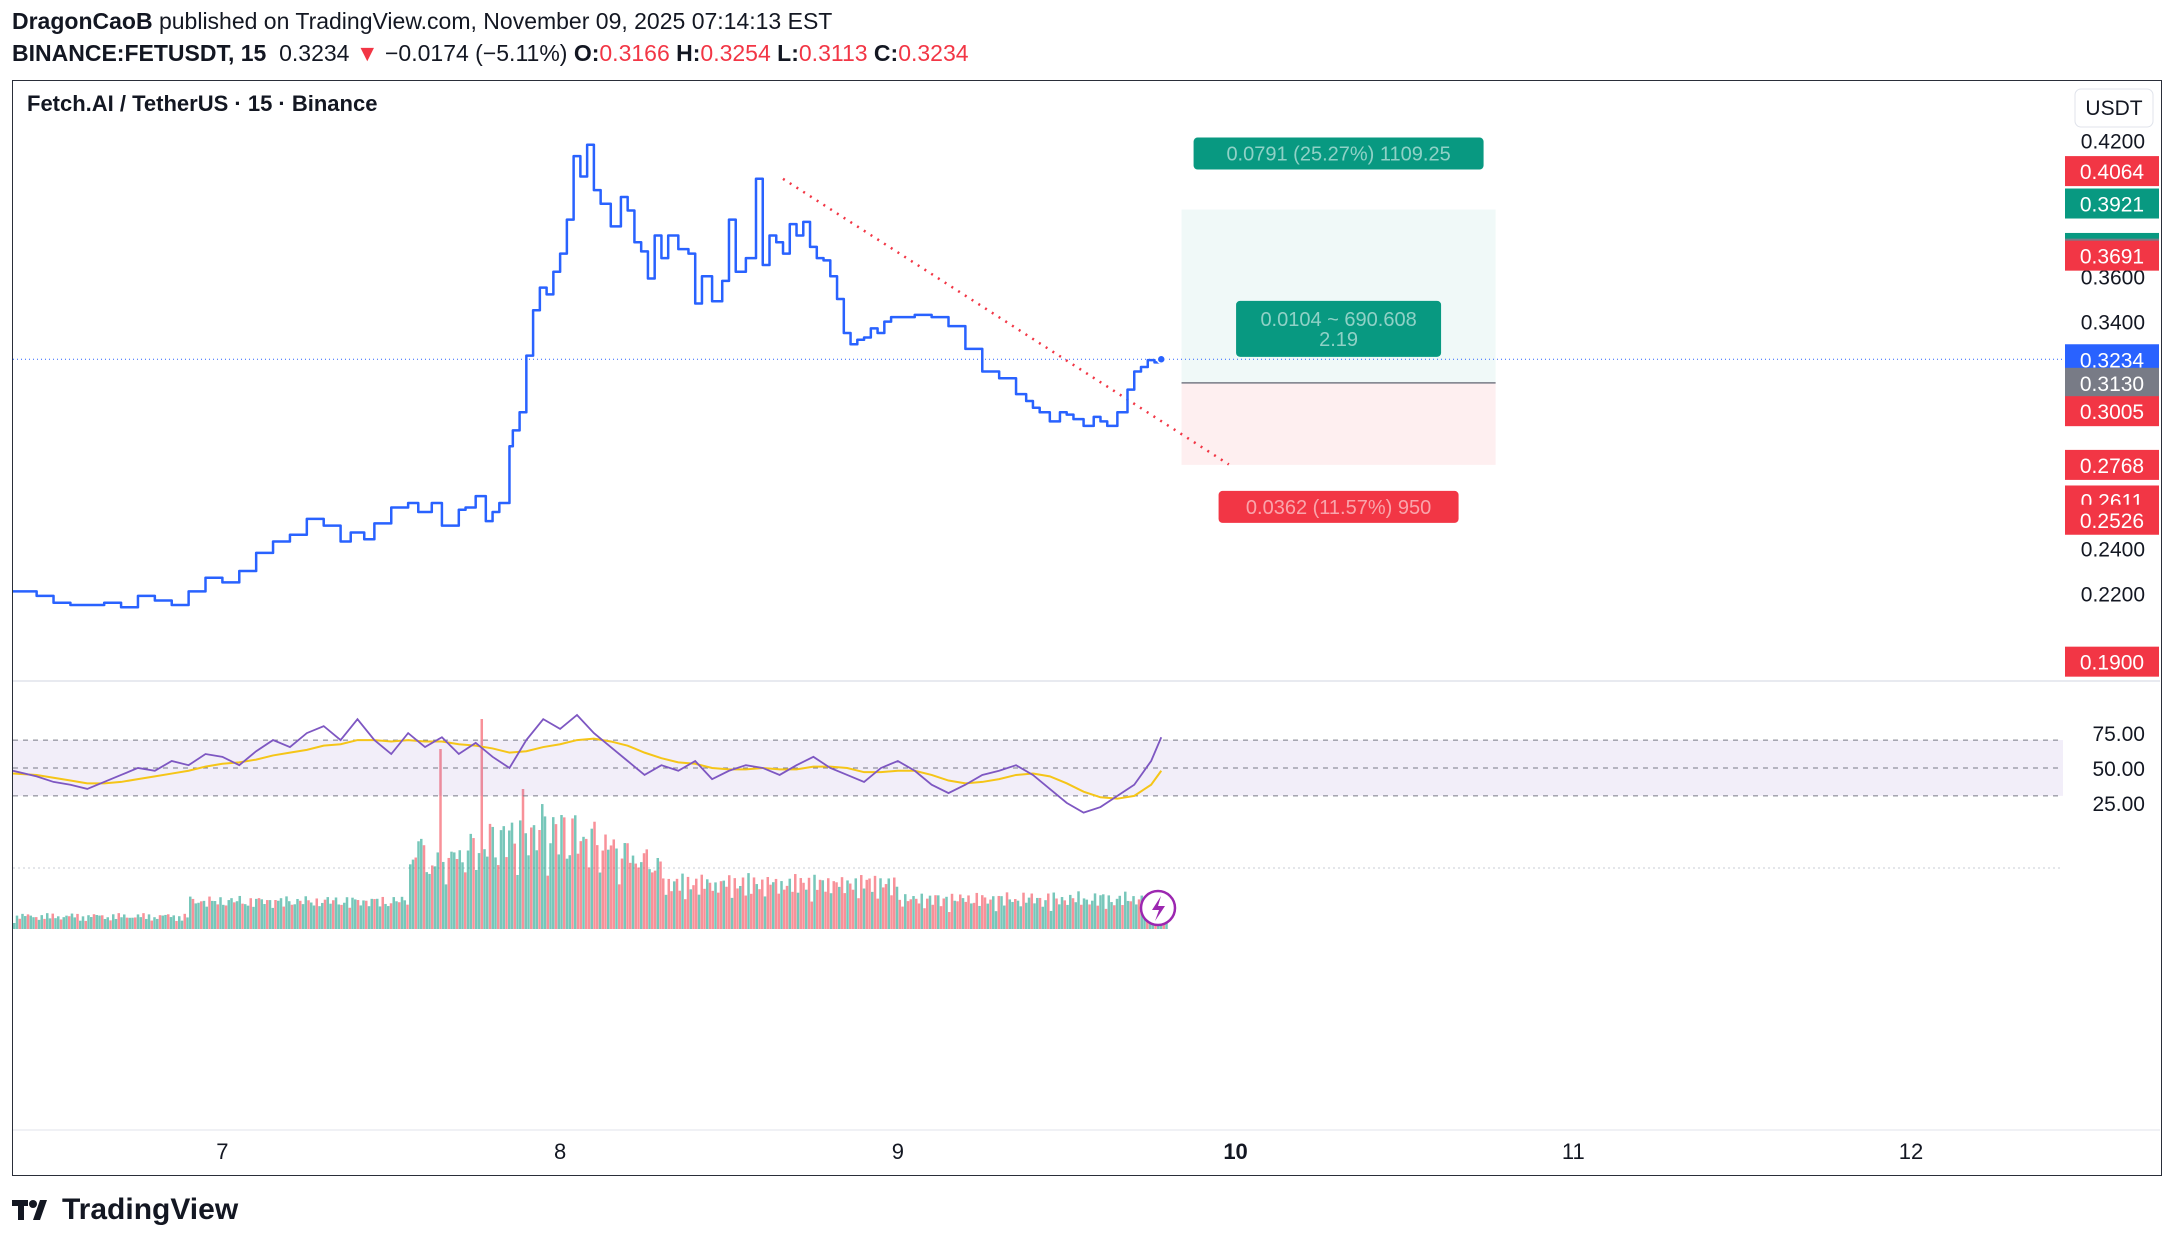  Describe the element at coordinates (2112, 412) in the screenshot. I see `price-tag-text: 0.3005` at that location.